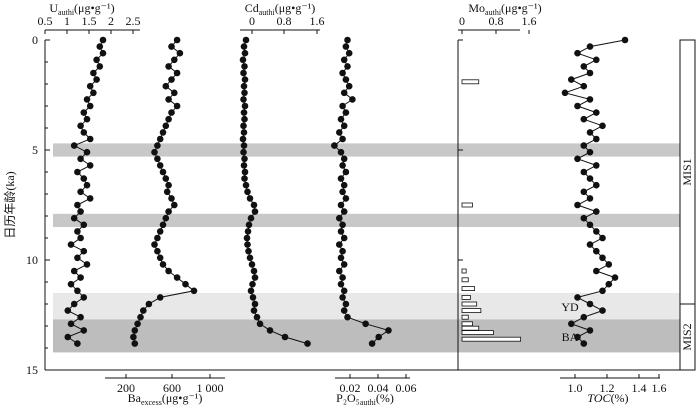 The width and height of the screenshot is (700, 406). Describe the element at coordinates (378, 388) in the screenshot. I see `tick-label-P: 0.04` at that location.